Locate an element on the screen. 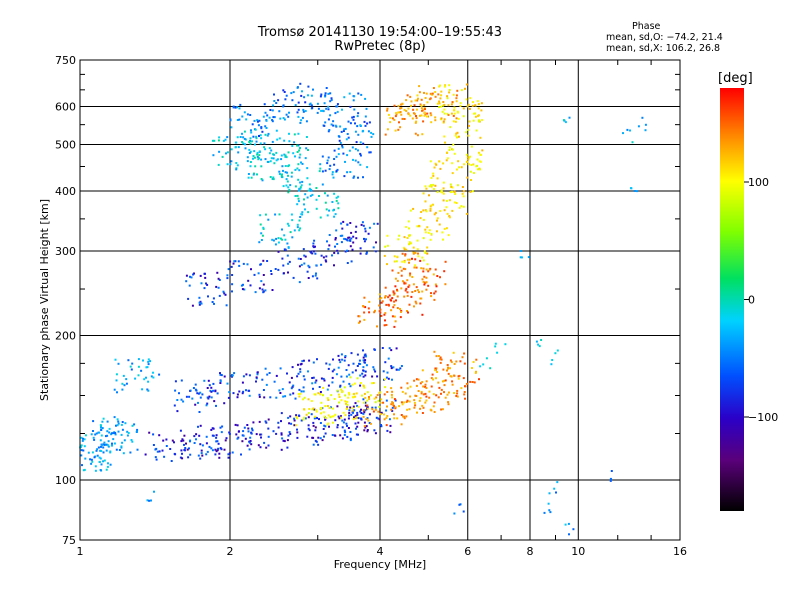  x-tick-label: 2 is located at coordinates (230, 551).